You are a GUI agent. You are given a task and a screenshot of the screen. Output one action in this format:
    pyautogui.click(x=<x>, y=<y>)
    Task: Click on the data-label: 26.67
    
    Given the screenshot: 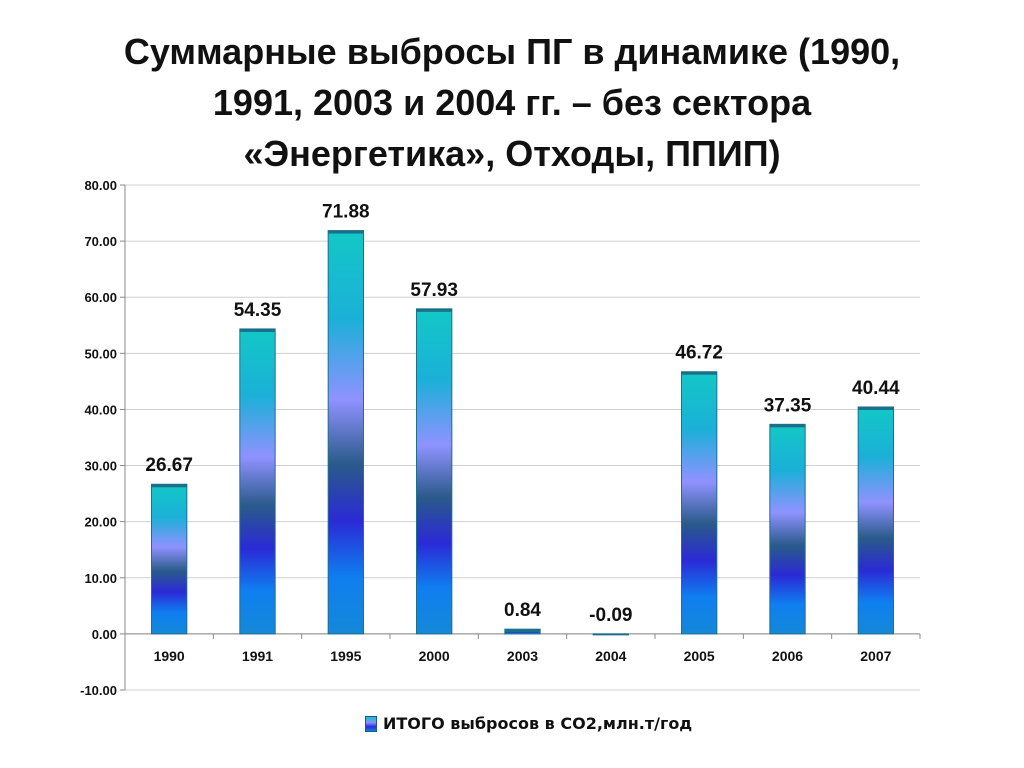 What is the action you would take?
    pyautogui.click(x=169, y=465)
    